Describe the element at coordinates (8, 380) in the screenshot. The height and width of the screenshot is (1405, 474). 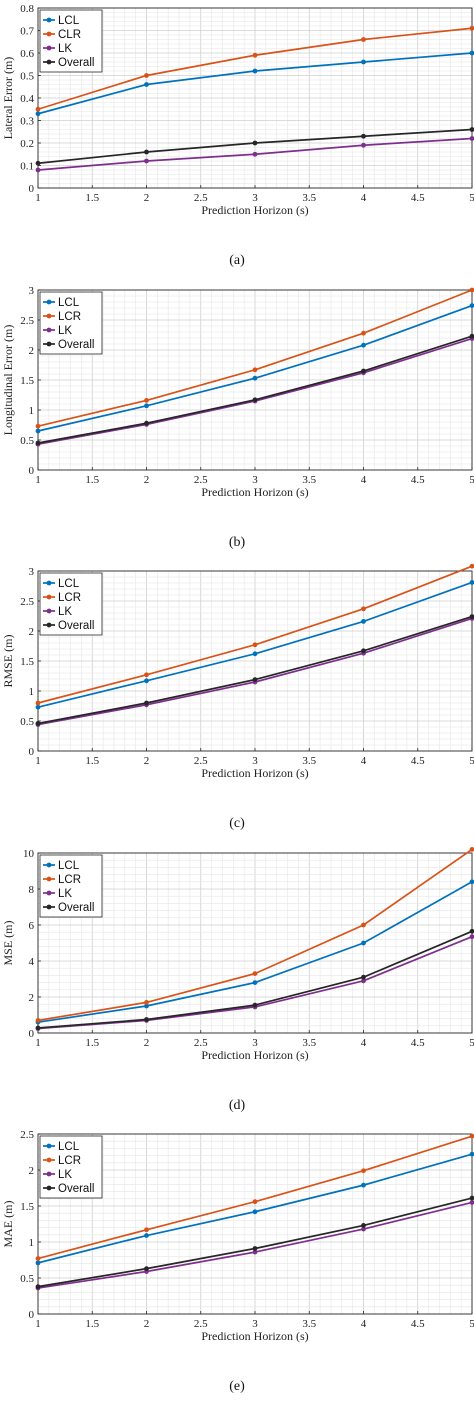
I see `y-axis-label: Longitudinal Error (m)` at that location.